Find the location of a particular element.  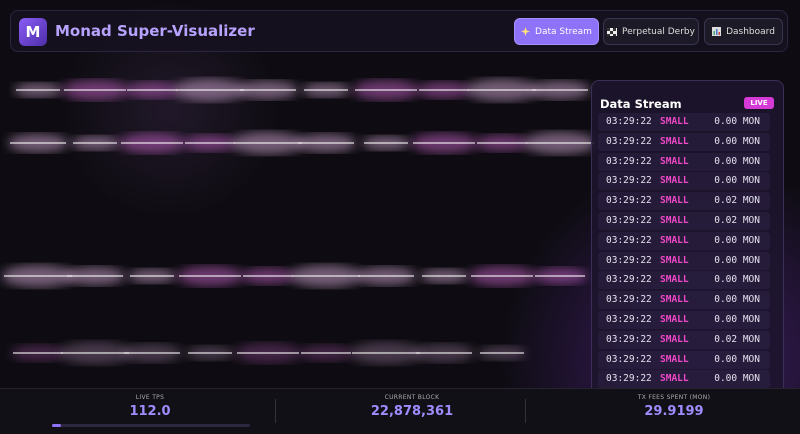

app-title: Monad Super-Visualizer is located at coordinates (155, 31).